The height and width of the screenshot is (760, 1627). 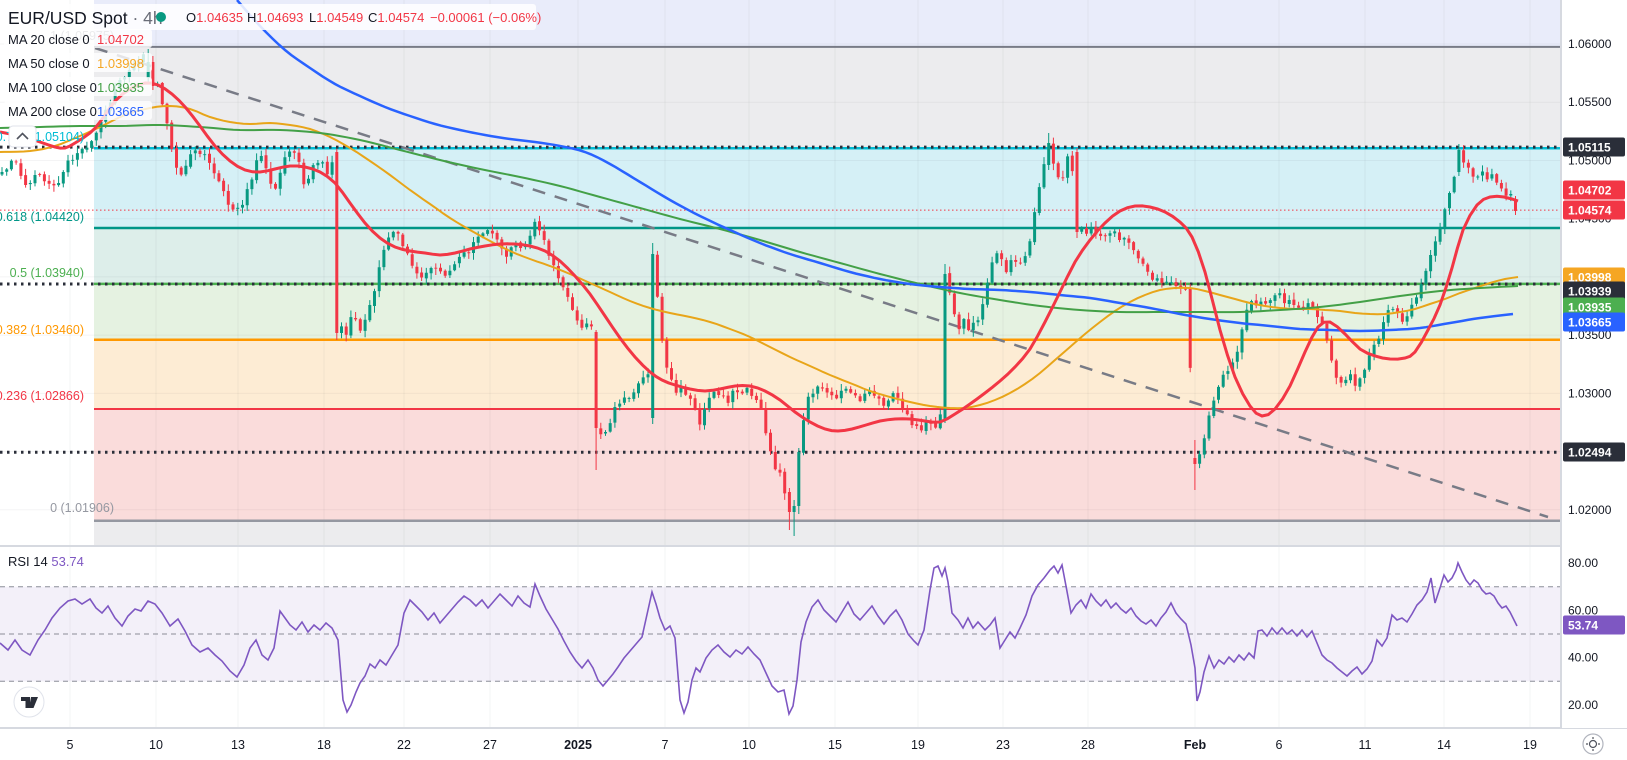 I want to click on svg-text: 0.5 (1.03940), so click(x=47, y=273).